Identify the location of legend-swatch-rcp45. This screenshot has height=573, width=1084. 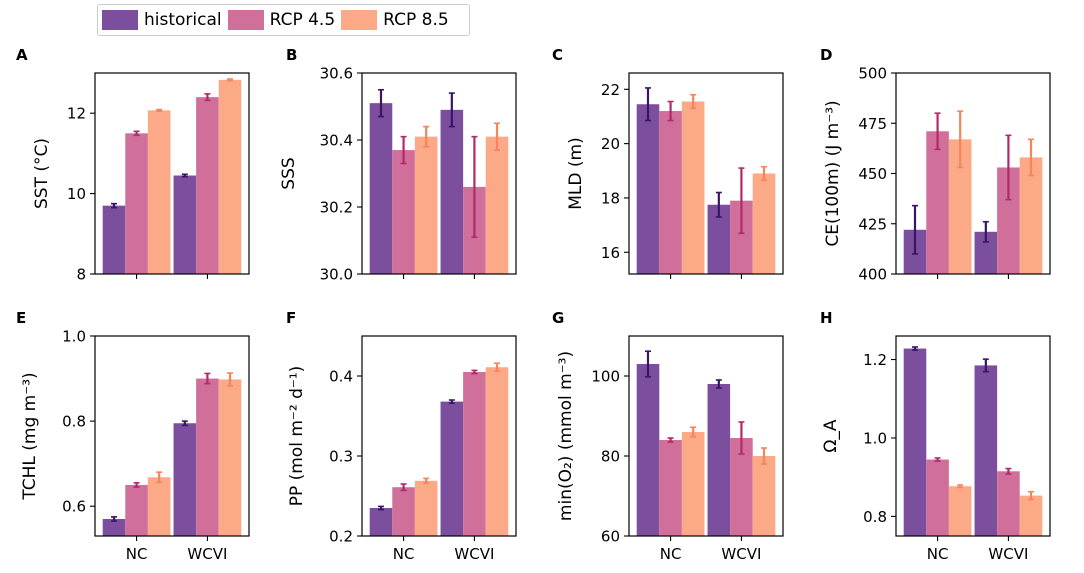
(245, 20).